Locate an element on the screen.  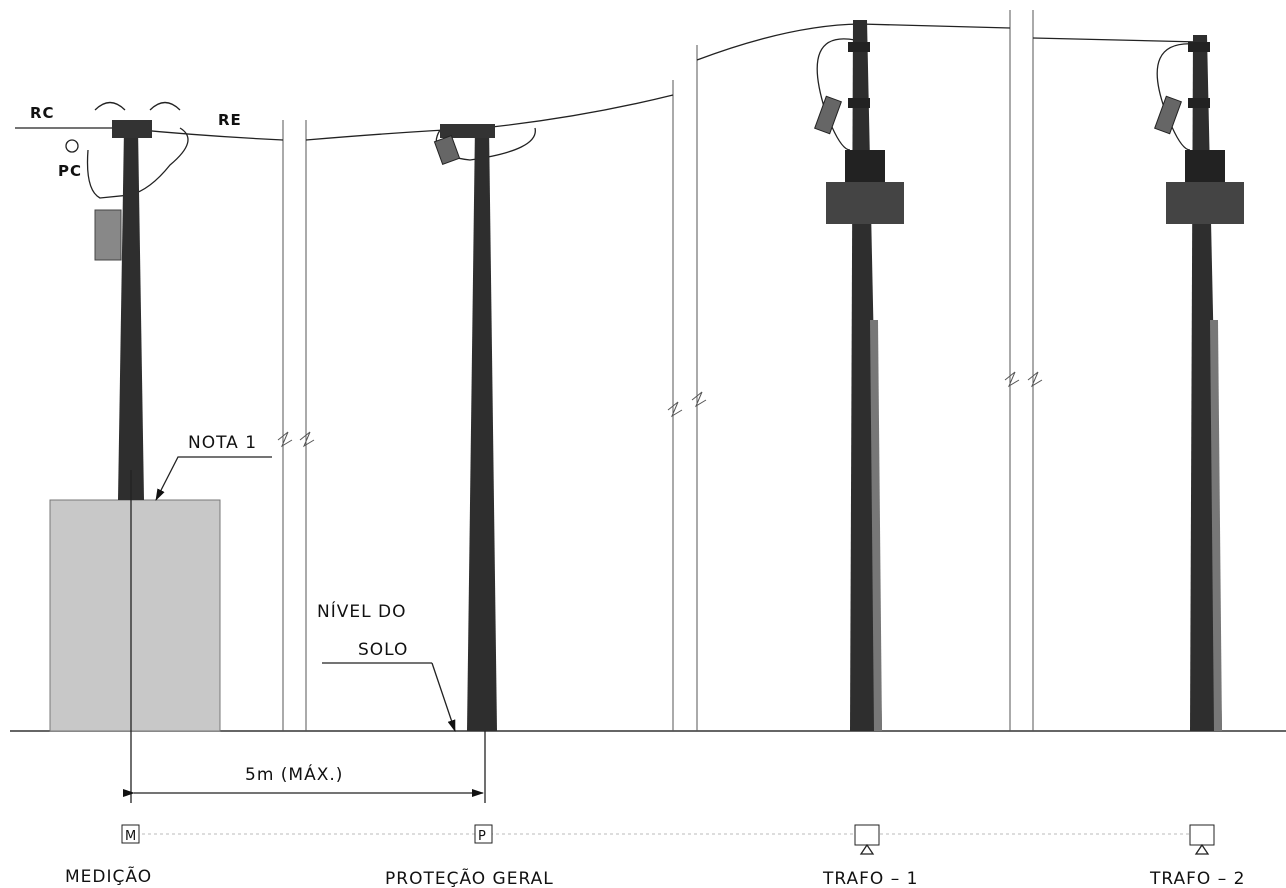
ground-leader-b is located at coordinates (443, 697).